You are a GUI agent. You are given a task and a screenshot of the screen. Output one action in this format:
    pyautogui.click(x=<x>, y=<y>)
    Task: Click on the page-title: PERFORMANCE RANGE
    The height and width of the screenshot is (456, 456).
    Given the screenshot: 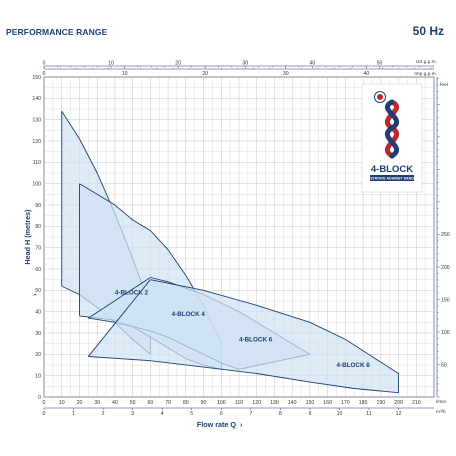 What is the action you would take?
    pyautogui.click(x=57, y=32)
    